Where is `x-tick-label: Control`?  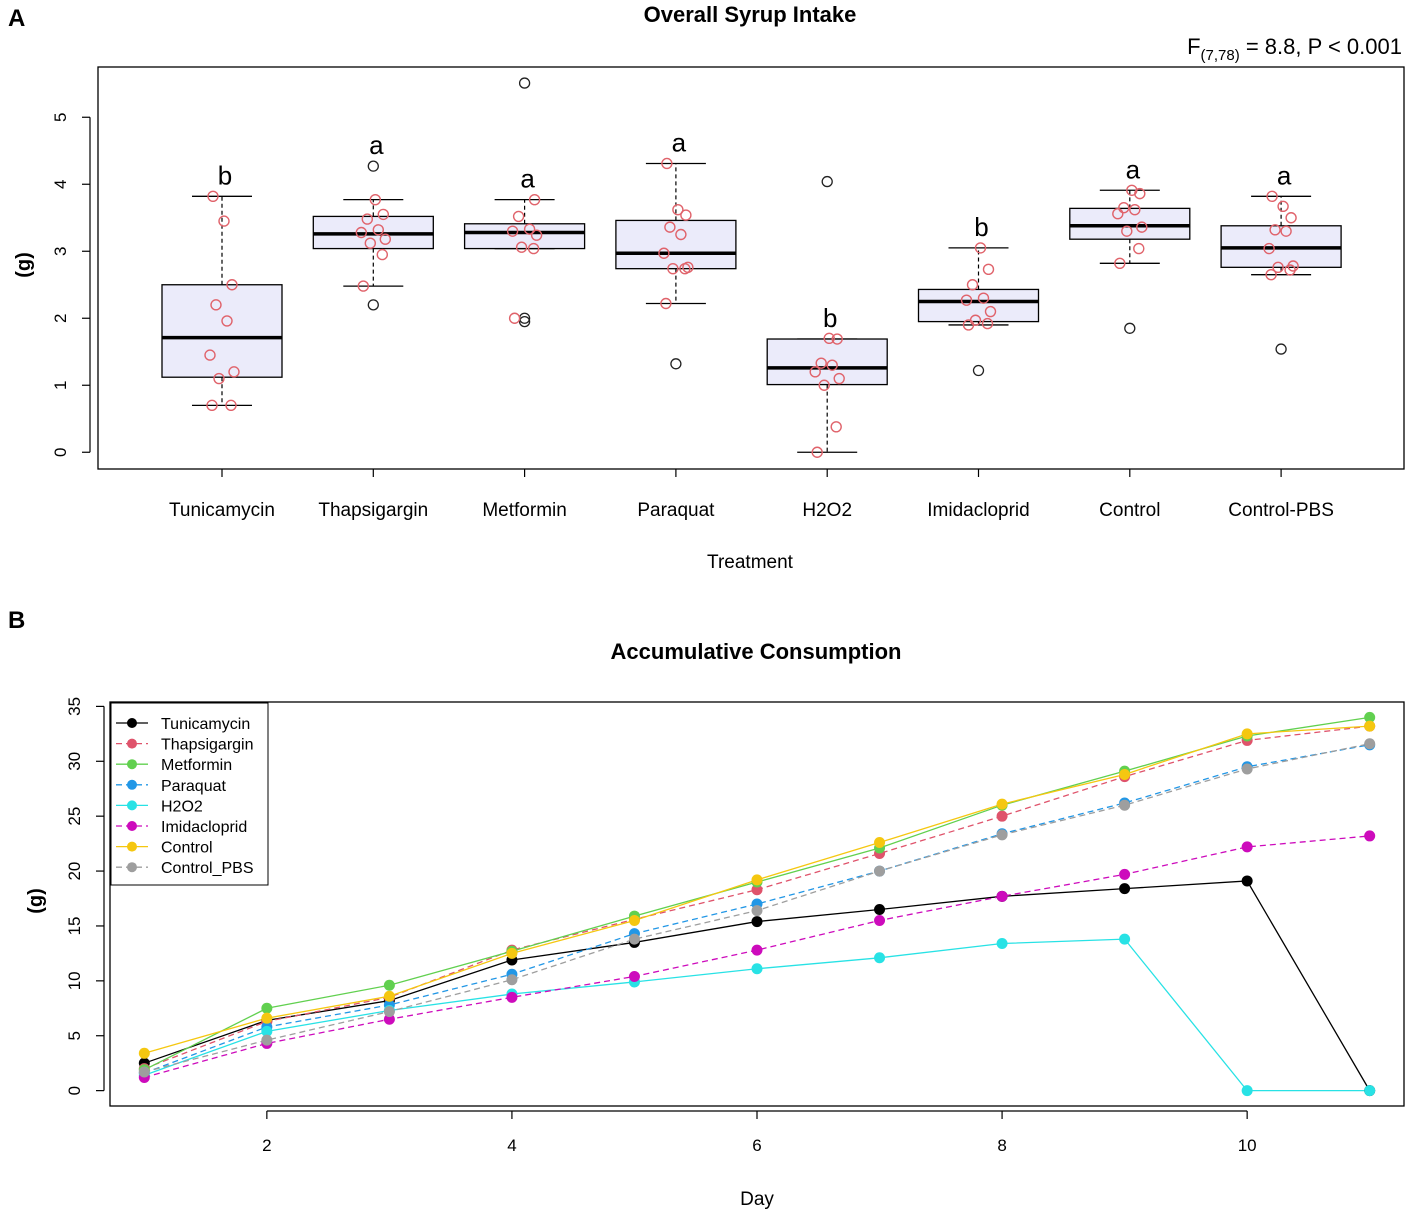
x-tick-label: Control is located at coordinates (1129, 510).